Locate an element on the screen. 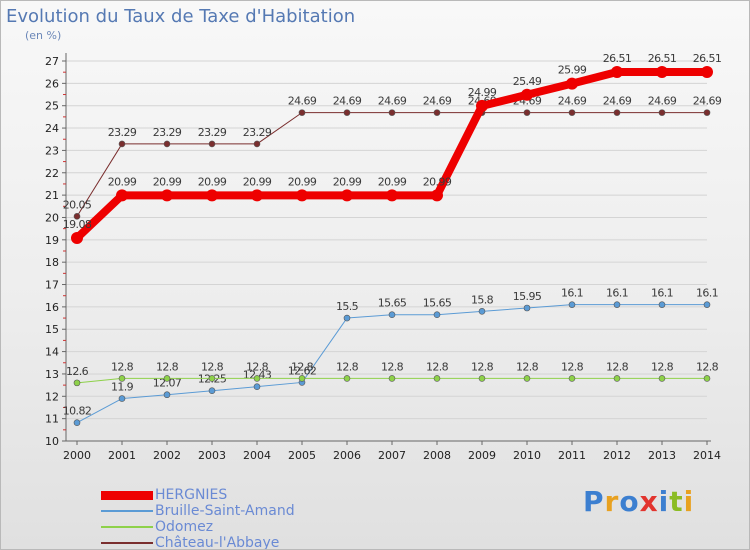  y-tick-label: 18 is located at coordinates (52, 262).